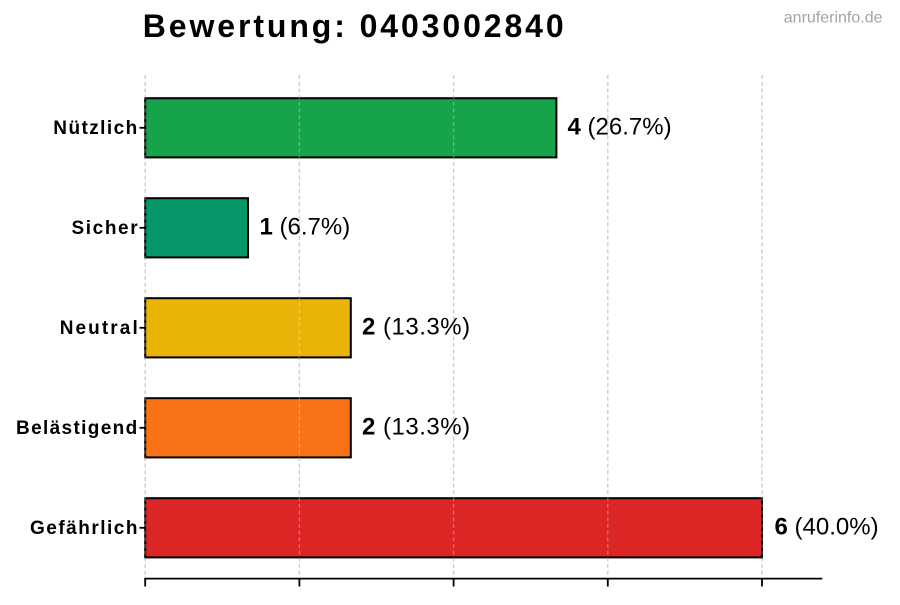 This screenshot has width=900, height=605. What do you see at coordinates (620, 127) in the screenshot?
I see `svg-text: 4 (26.7%)` at bounding box center [620, 127].